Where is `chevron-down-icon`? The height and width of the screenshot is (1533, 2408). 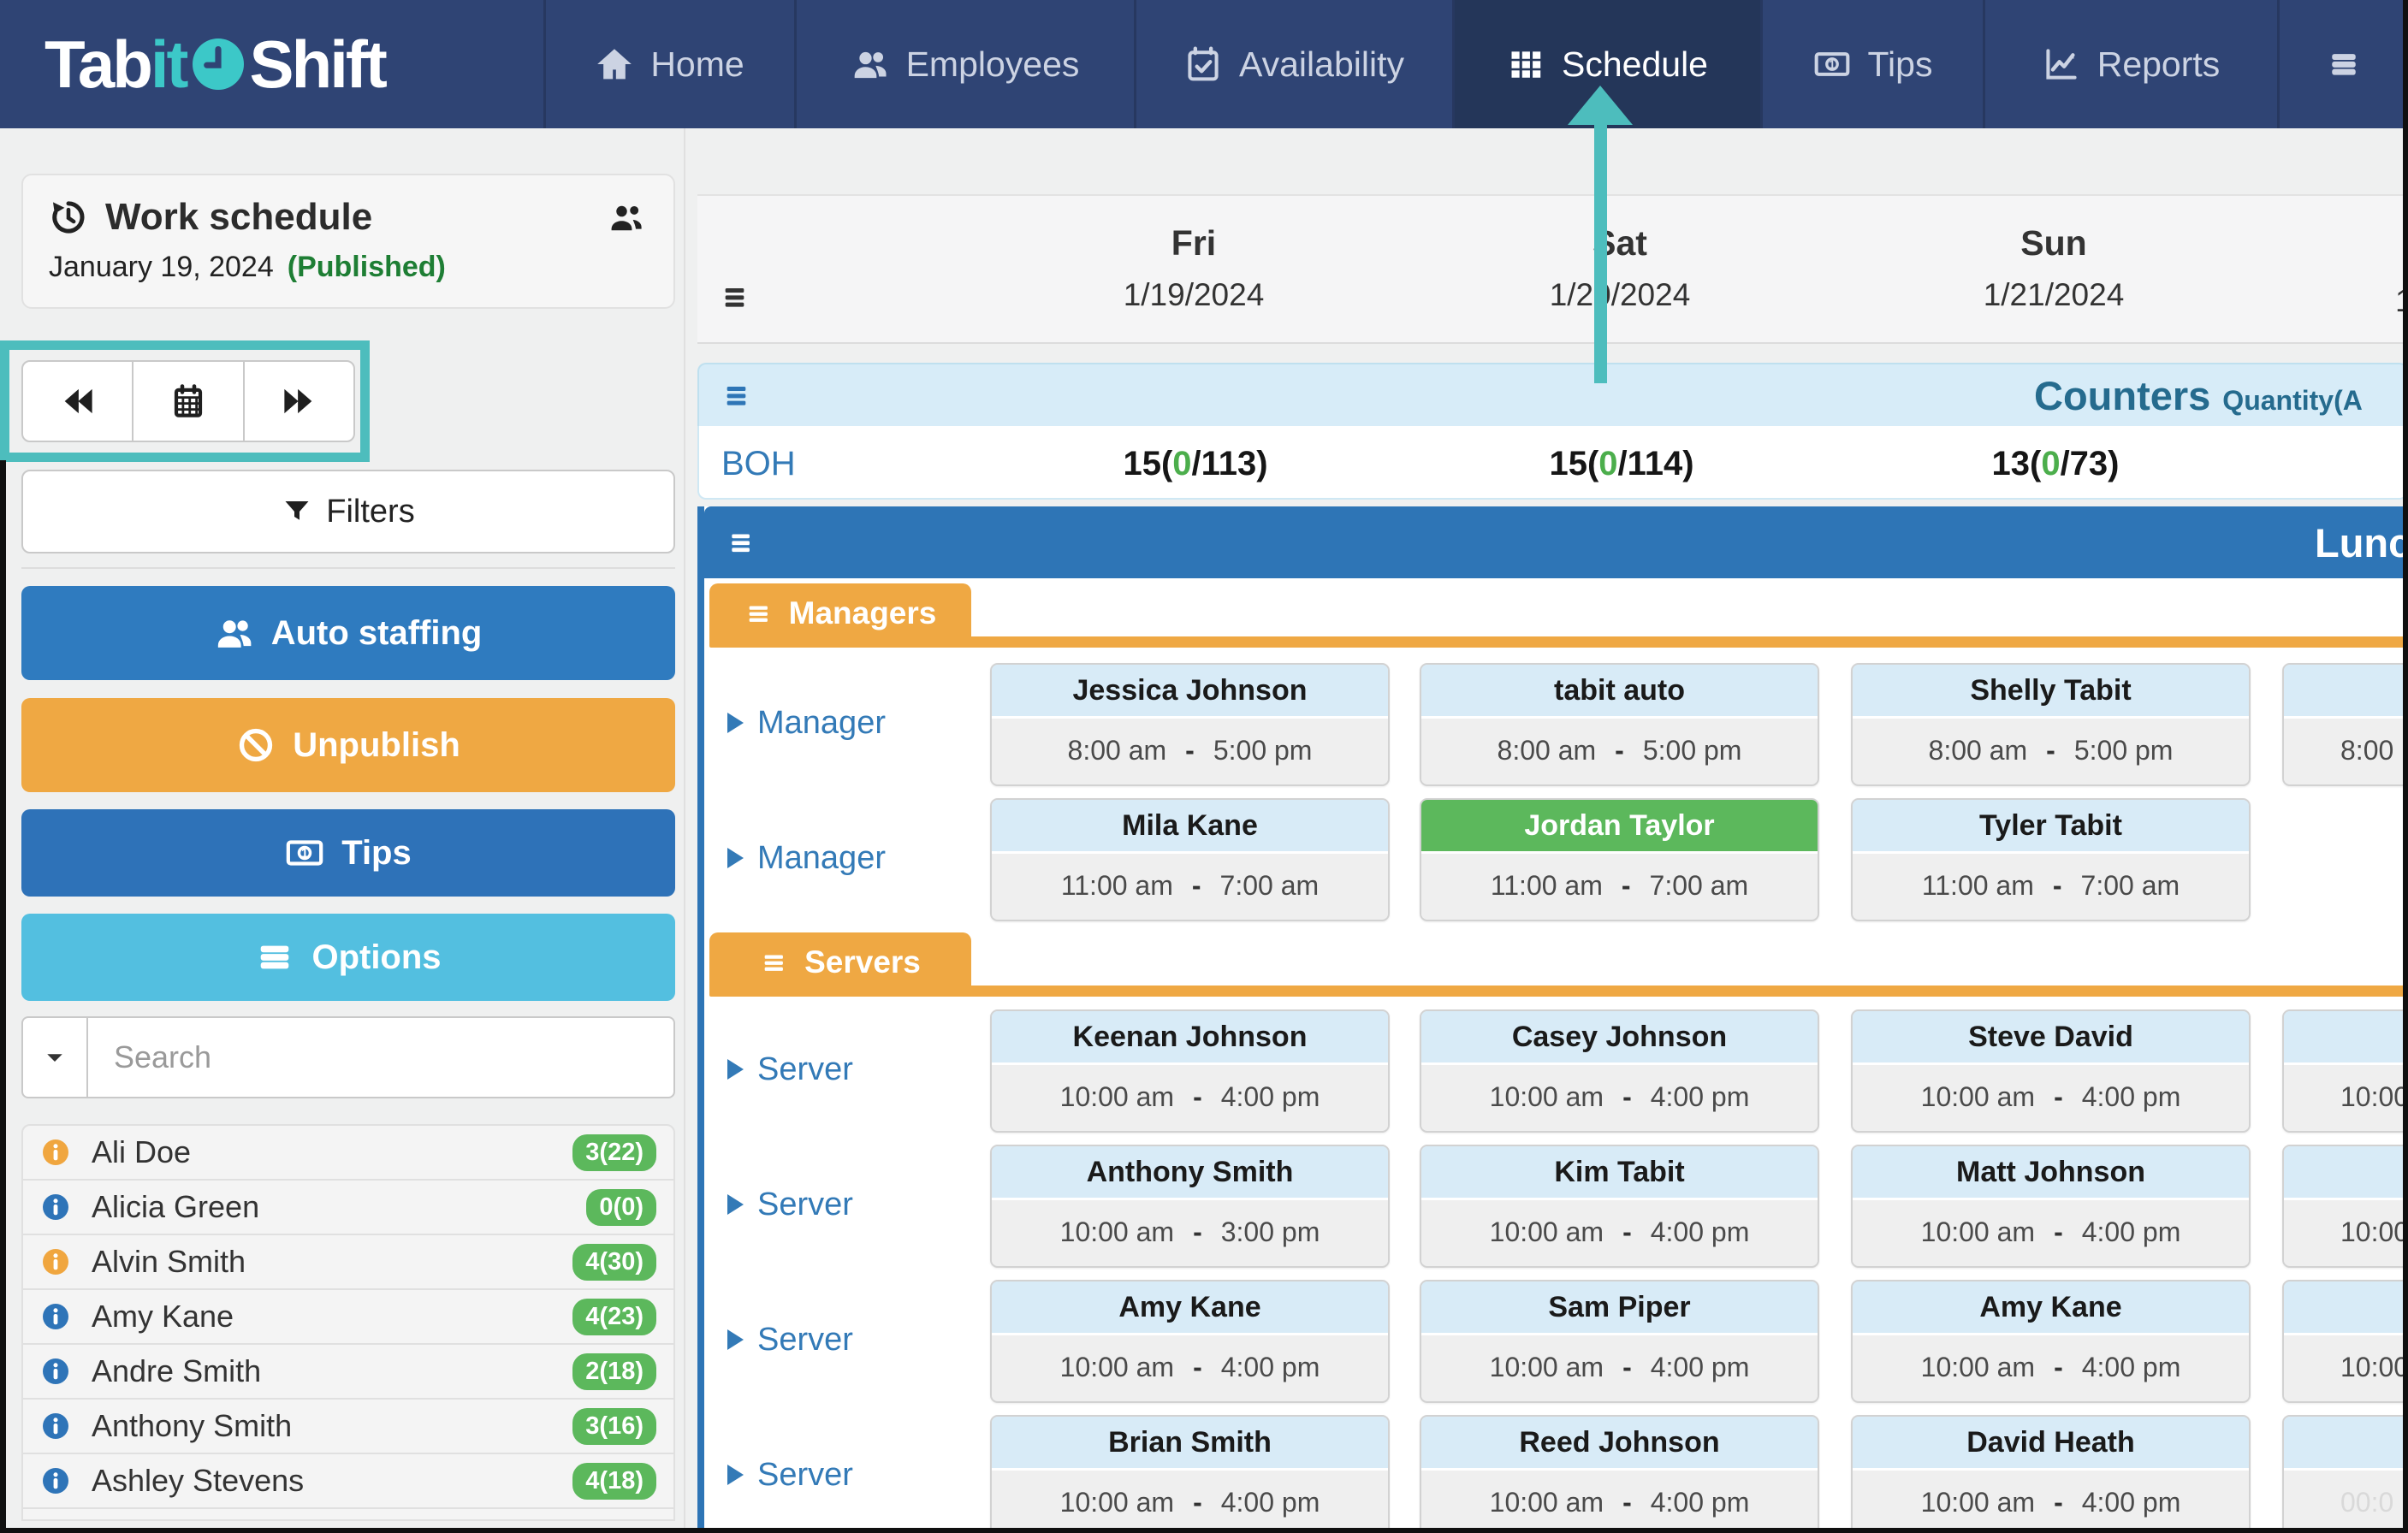
chevron-down-icon is located at coordinates (55, 1058).